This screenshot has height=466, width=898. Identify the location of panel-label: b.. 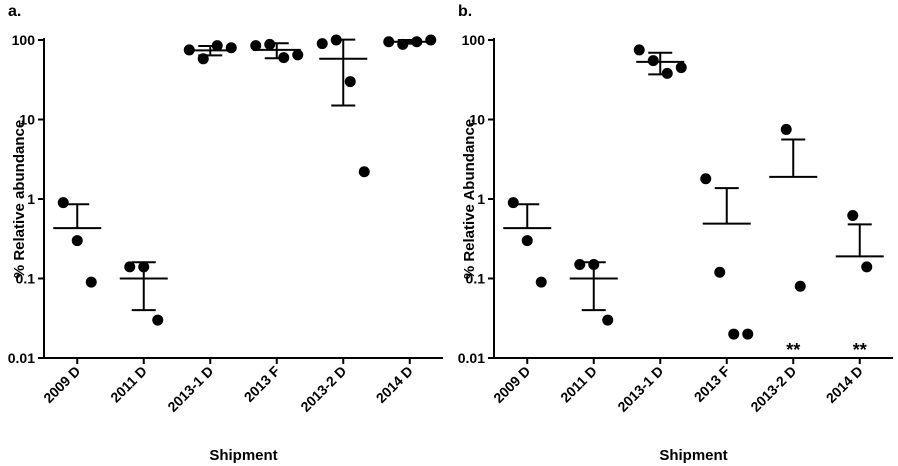
(465, 11).